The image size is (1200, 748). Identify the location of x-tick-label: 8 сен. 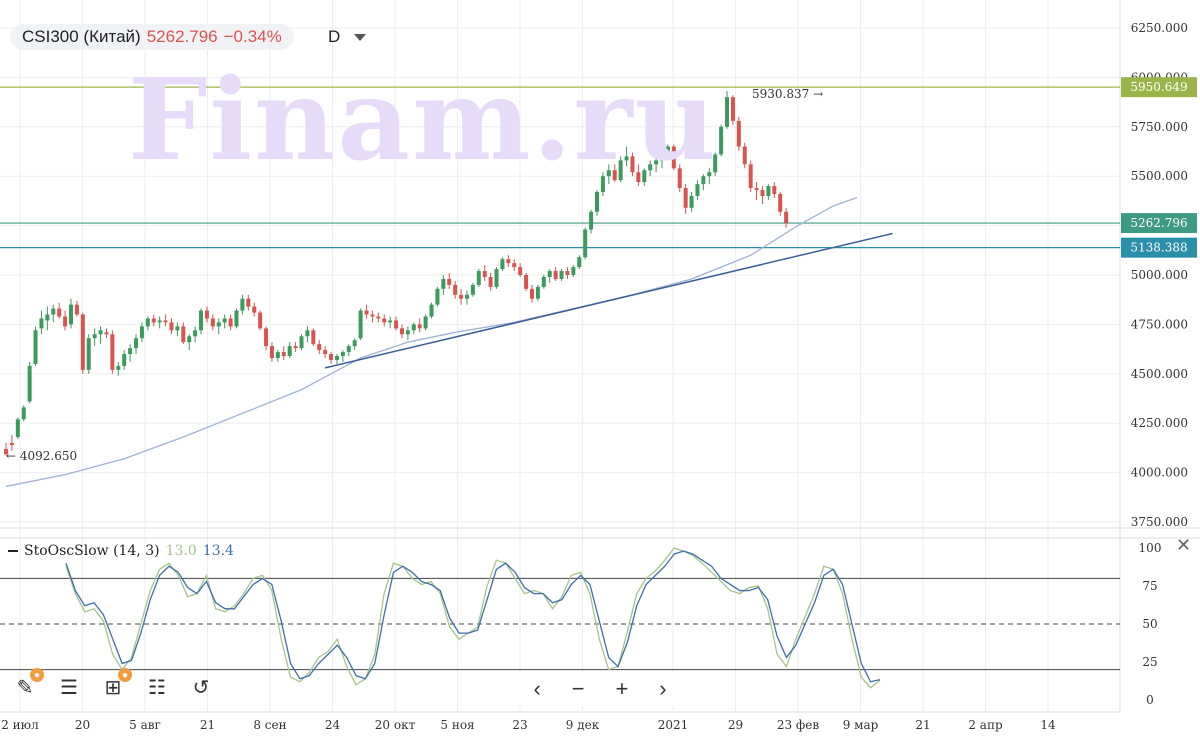
(269, 725).